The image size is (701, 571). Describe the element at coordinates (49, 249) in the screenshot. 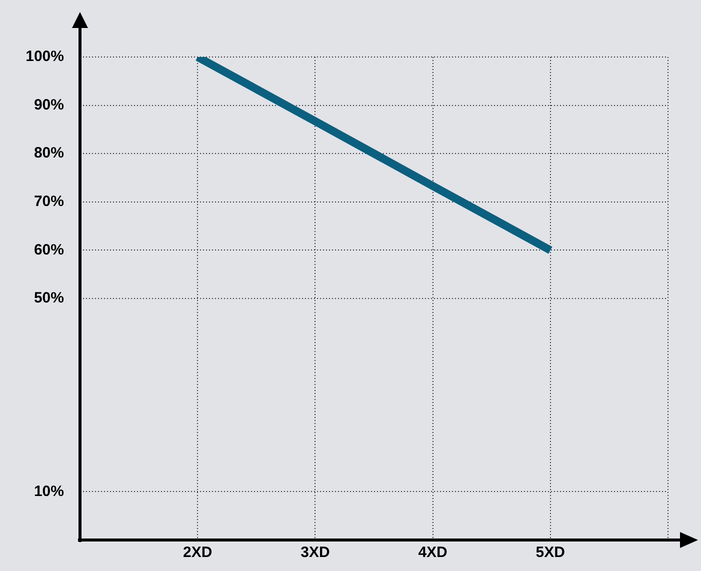

I see `y-tick-label: 60%` at that location.